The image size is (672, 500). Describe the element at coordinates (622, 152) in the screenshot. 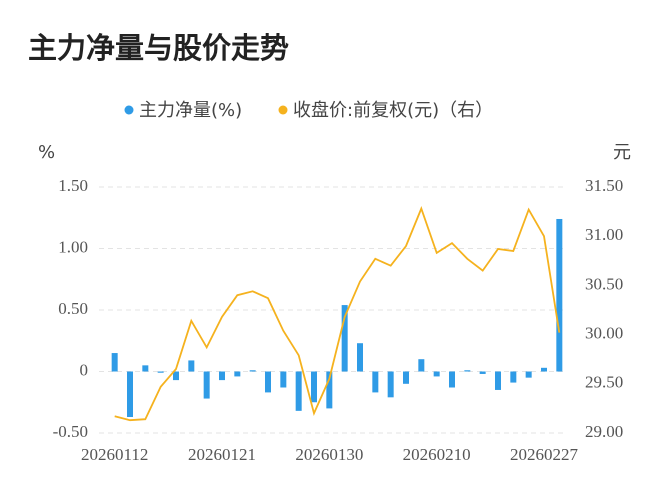

I see `y2-unit: 元` at that location.